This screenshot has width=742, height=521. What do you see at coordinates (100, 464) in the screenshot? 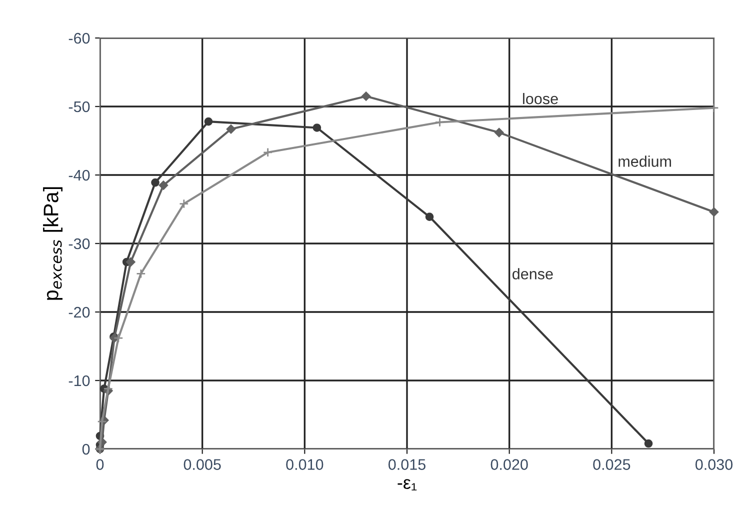
I see `x-tick-label: 0` at bounding box center [100, 464].